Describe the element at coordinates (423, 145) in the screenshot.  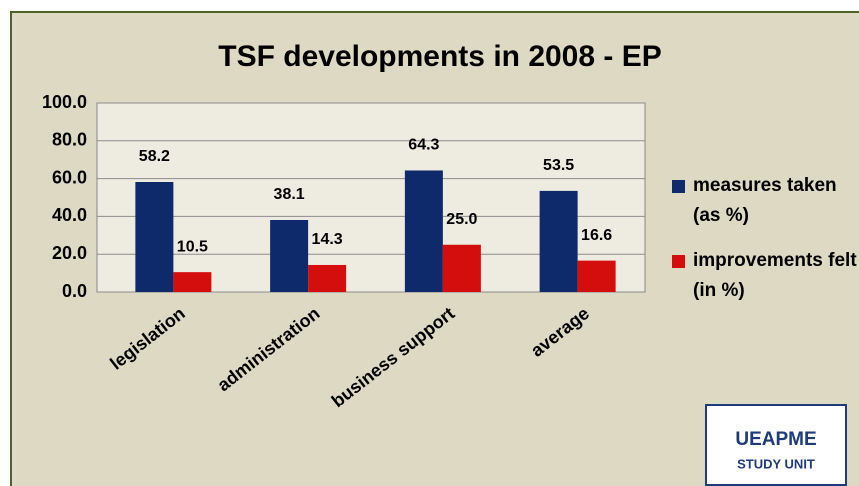
I see `data-label: 64.3` at that location.